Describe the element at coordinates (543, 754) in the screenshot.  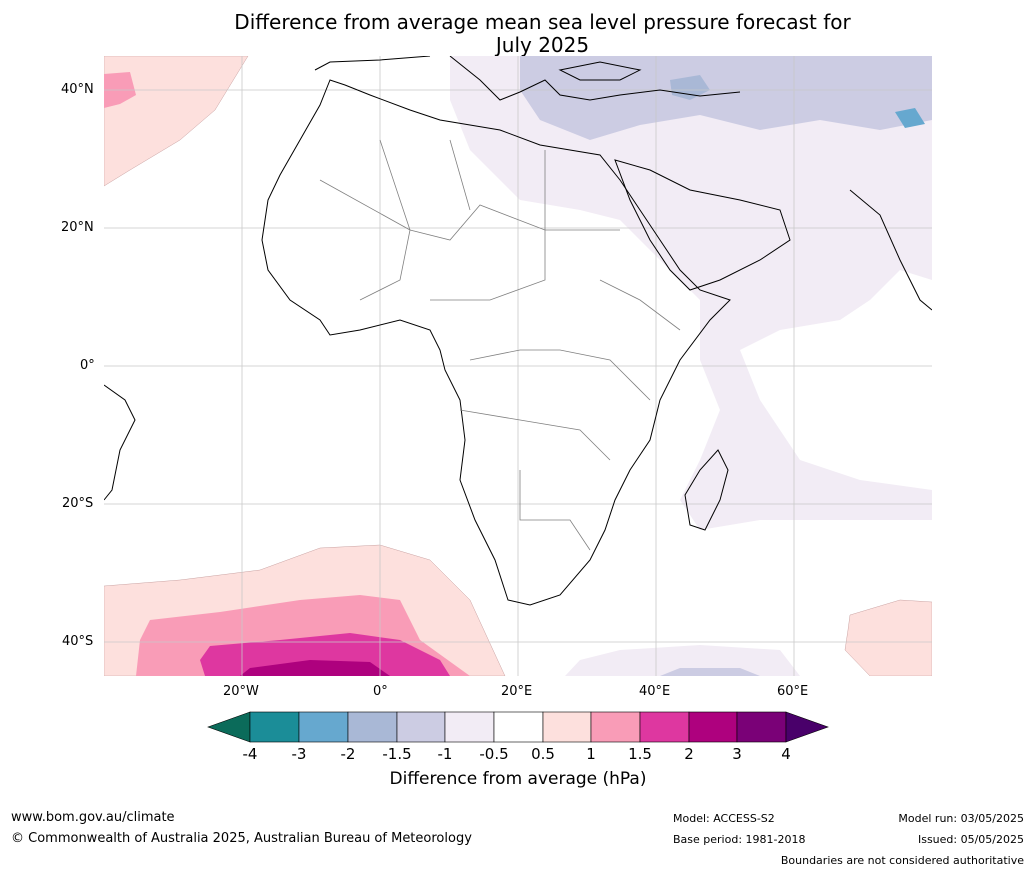
I see `colorbar-tick: 0.5` at that location.